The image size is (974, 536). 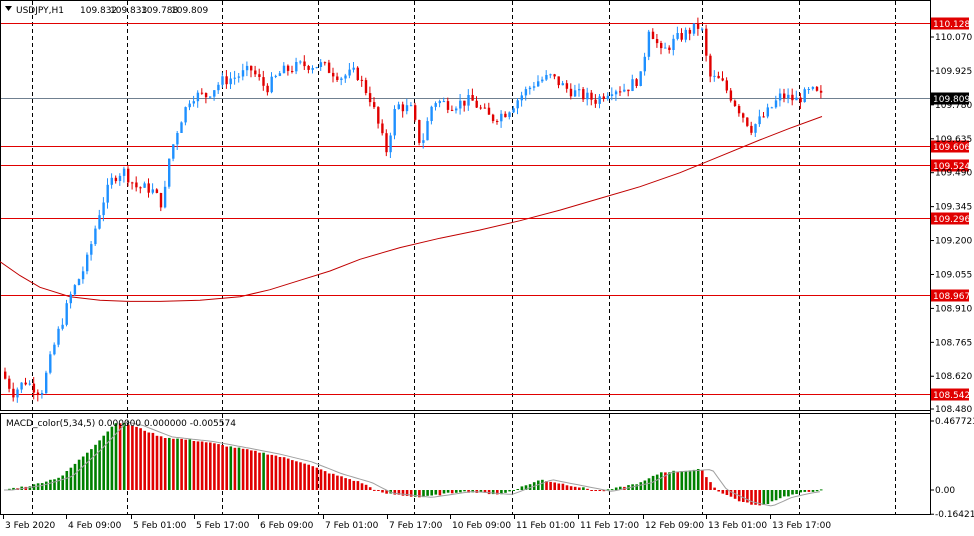 I want to click on macd-tick-label: 0.00, so click(x=945, y=491).